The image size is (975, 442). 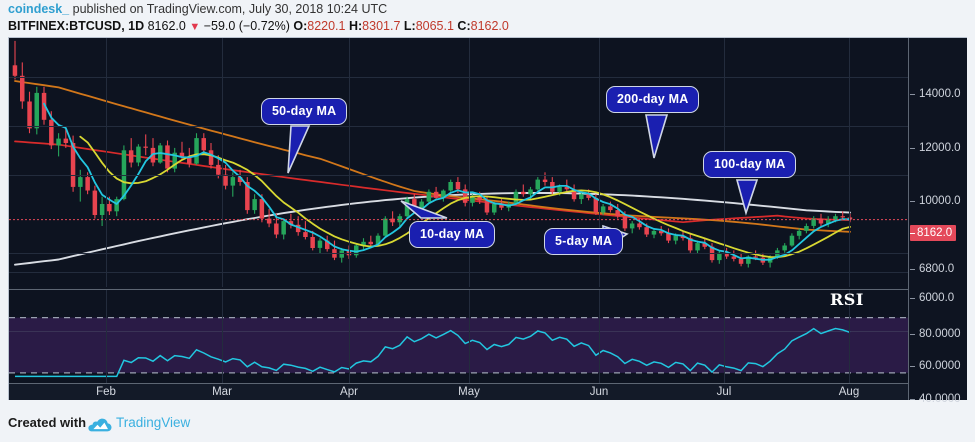 What do you see at coordinates (653, 99) in the screenshot?
I see `callout-ma200: 200-day MA` at bounding box center [653, 99].